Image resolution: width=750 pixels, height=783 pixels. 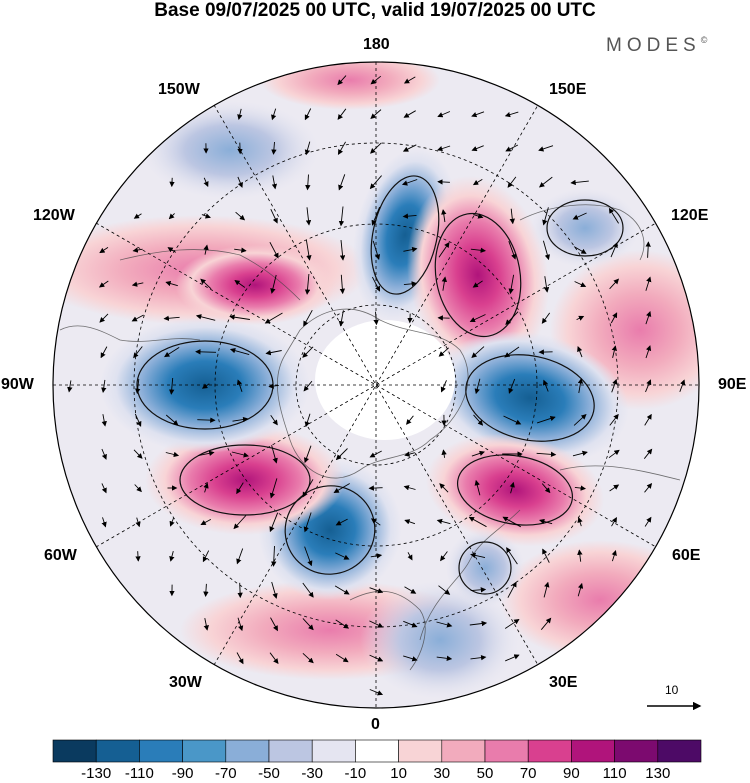 What do you see at coordinates (355, 773) in the screenshot?
I see `colorbar-tick-label: -10` at bounding box center [355, 773].